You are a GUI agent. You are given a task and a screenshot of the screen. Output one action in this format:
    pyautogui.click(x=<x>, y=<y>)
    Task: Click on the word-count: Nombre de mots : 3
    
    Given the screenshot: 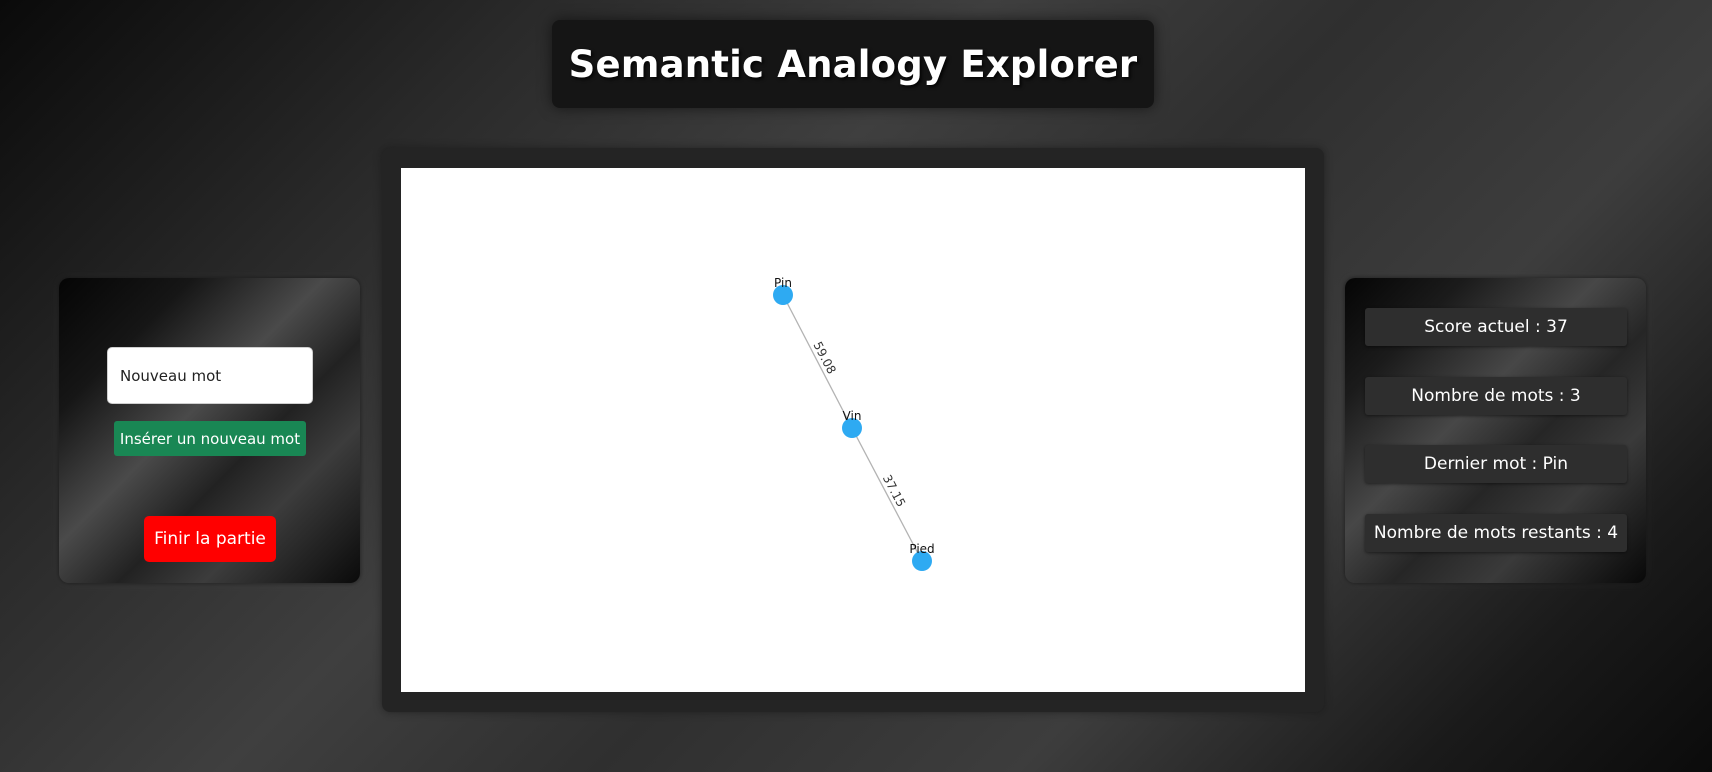 What is the action you would take?
    pyautogui.click(x=1496, y=396)
    